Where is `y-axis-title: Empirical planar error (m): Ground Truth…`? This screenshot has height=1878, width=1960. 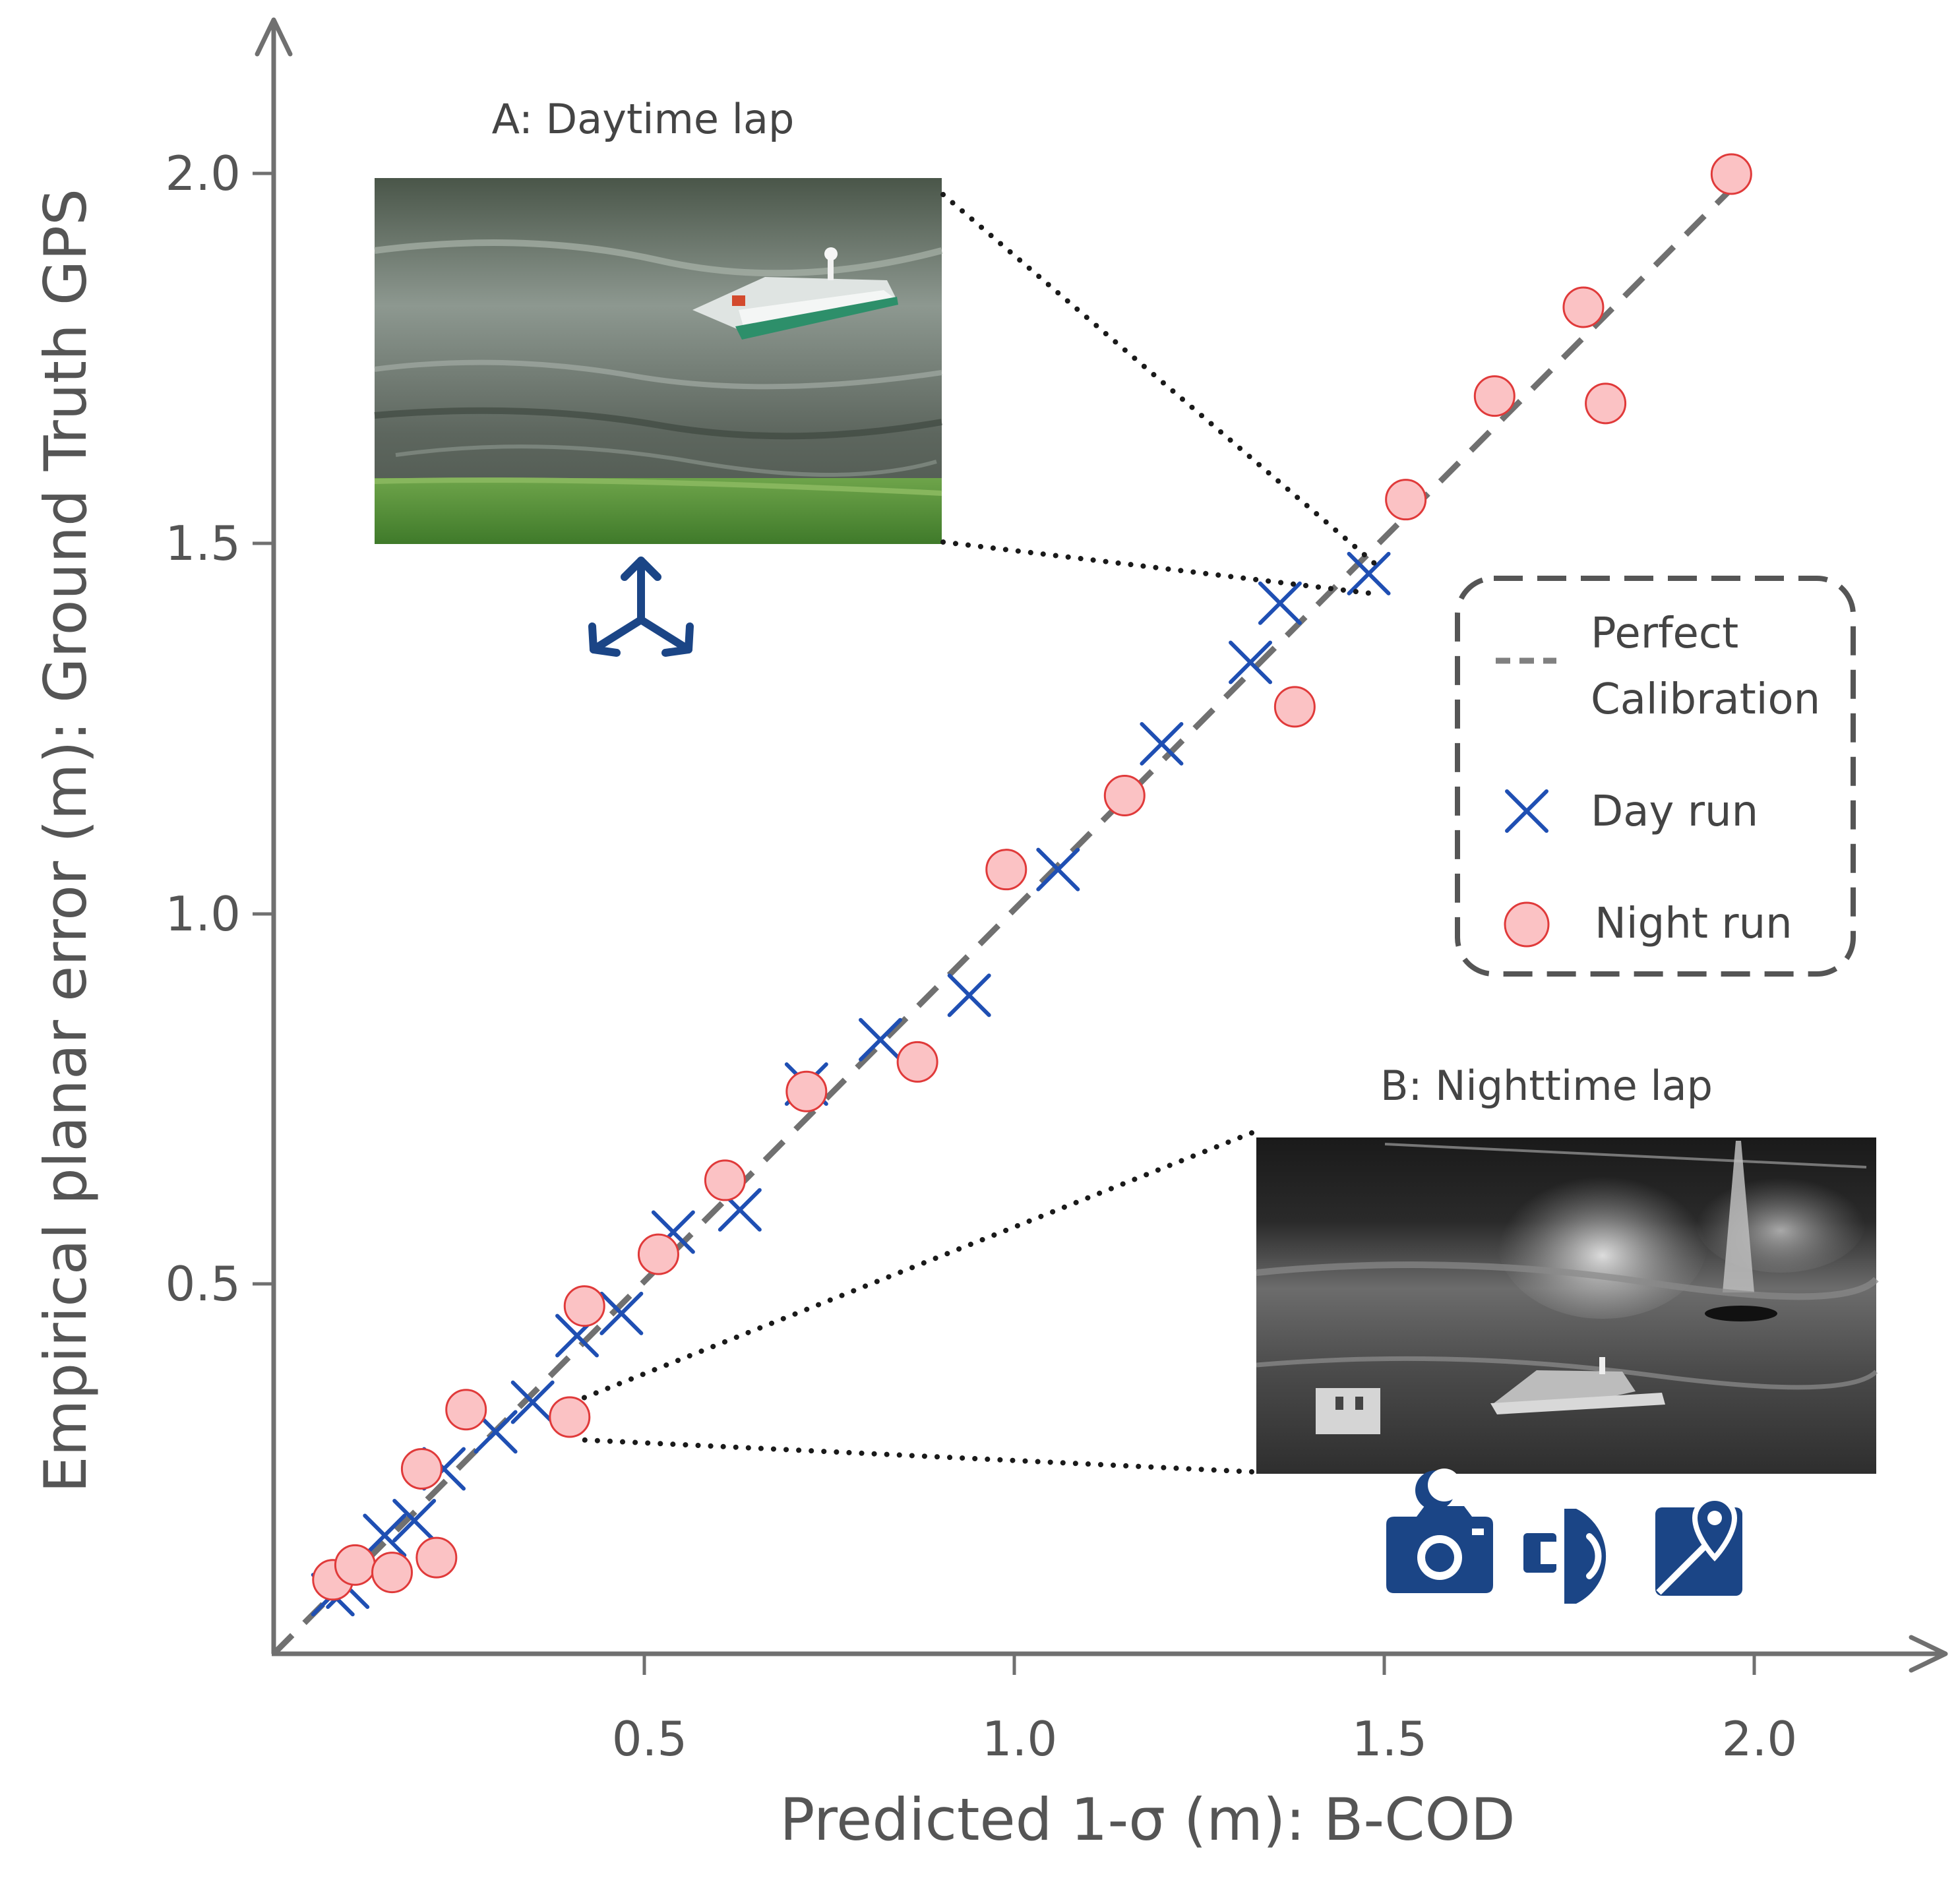 y-axis-title: Empirical planar error (m): Ground Truth… is located at coordinates (66, 841).